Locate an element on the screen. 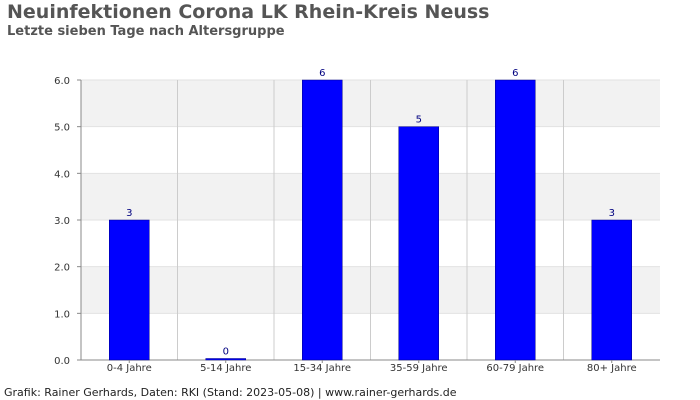 This screenshot has width=700, height=400. x-tick-label: 15-34 Jahre is located at coordinates (322, 368).